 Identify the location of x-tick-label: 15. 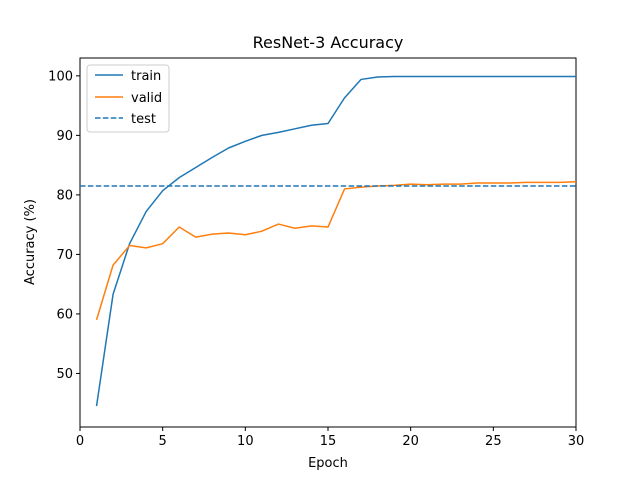
(328, 441).